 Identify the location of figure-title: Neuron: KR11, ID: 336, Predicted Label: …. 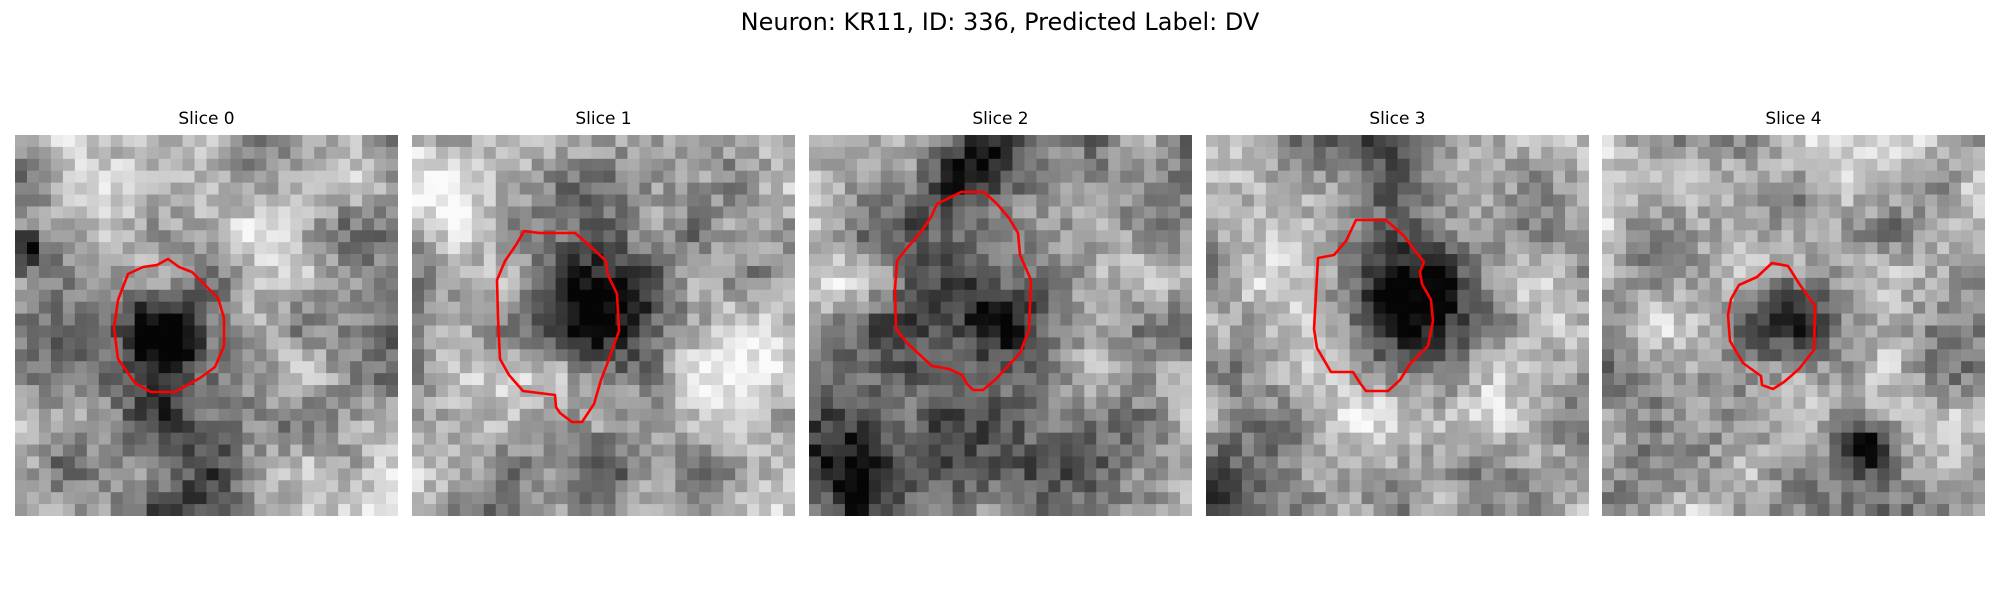
(1000, 22).